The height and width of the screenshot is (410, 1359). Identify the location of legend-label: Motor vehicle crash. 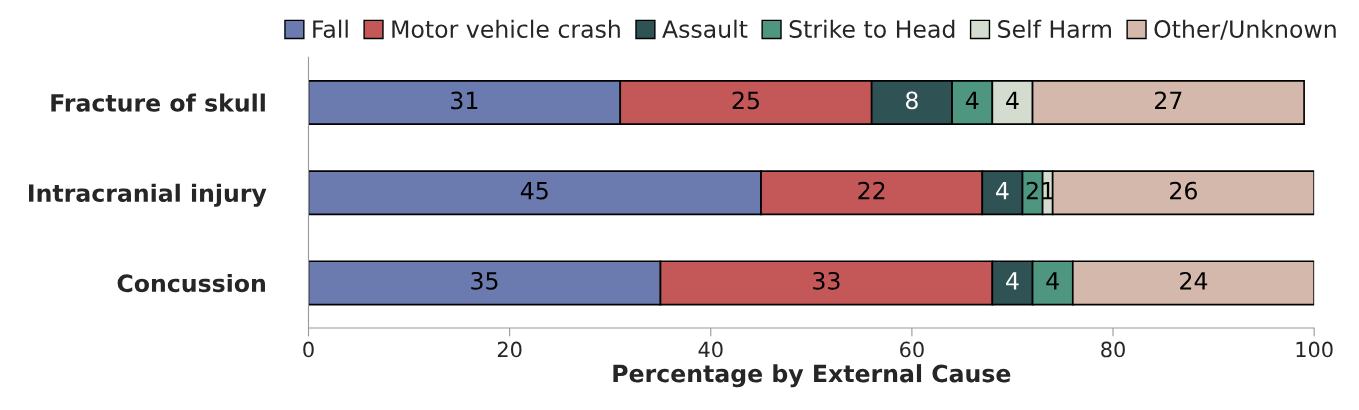
(506, 28).